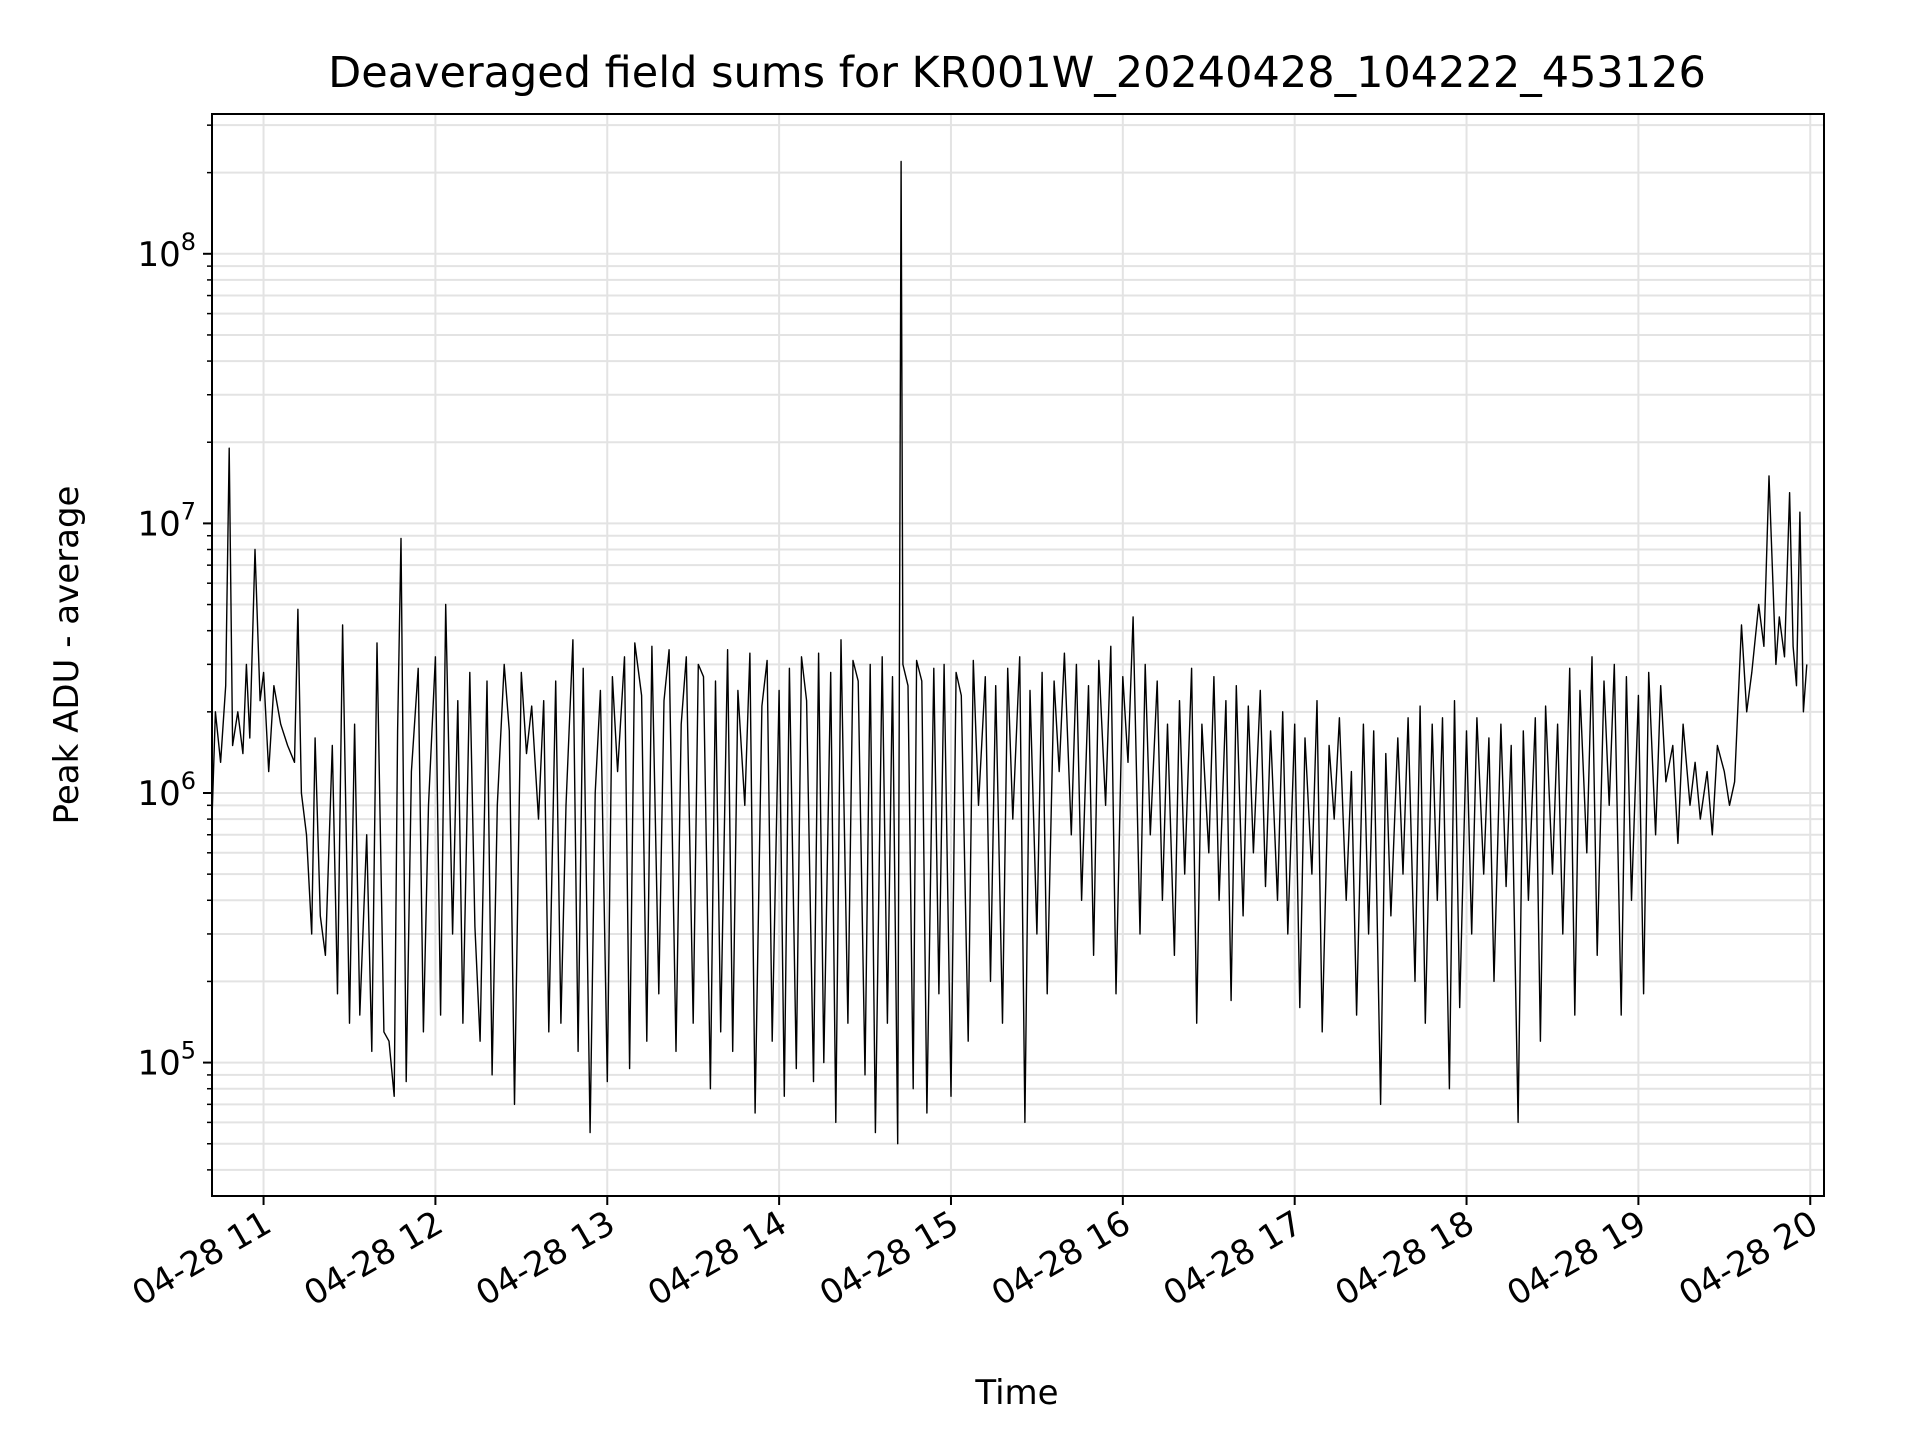 Image resolution: width=1920 pixels, height=1440 pixels. What do you see at coordinates (166, 1060) in the screenshot?
I see `y-tick-label: 10⁵` at bounding box center [166, 1060].